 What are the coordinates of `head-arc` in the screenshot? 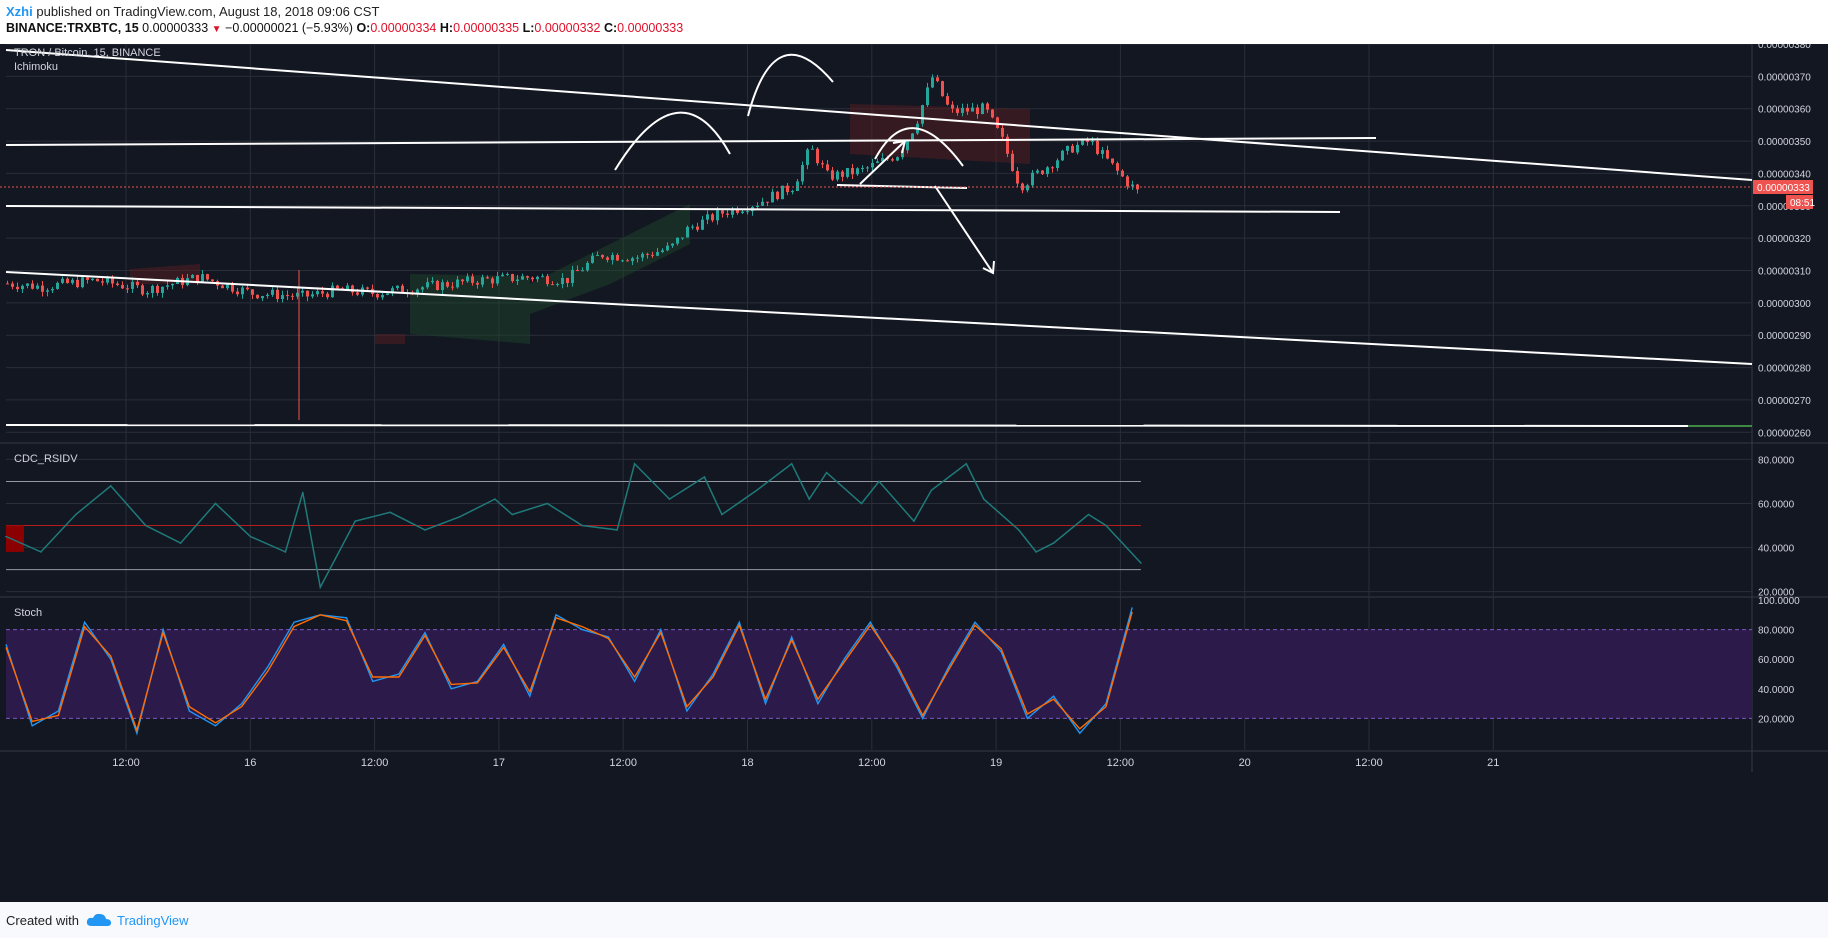 It's located at (790, 85).